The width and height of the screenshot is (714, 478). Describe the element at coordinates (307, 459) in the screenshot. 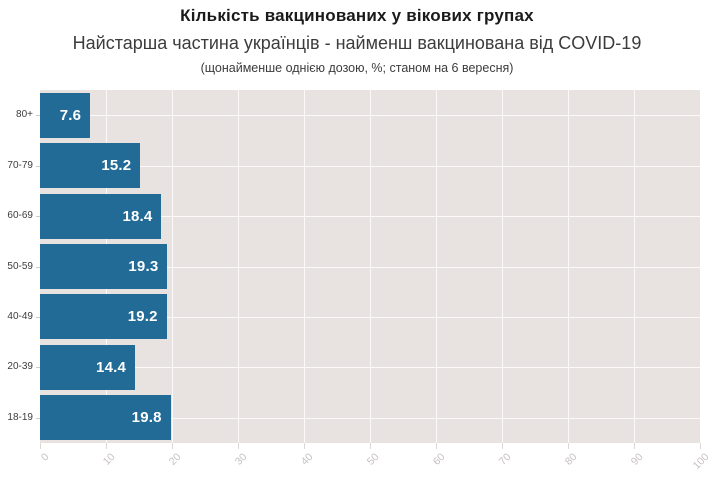

I see `x-axis-label-40: 40` at that location.